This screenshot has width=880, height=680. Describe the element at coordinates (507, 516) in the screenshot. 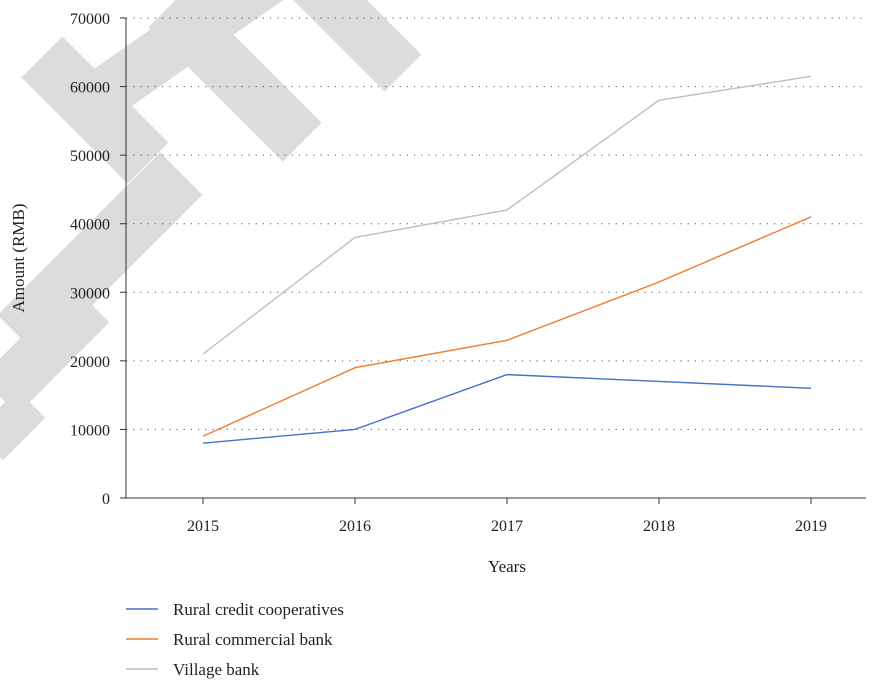

I see `x-ticks: 2015 2016 2017 2018 2019` at that location.